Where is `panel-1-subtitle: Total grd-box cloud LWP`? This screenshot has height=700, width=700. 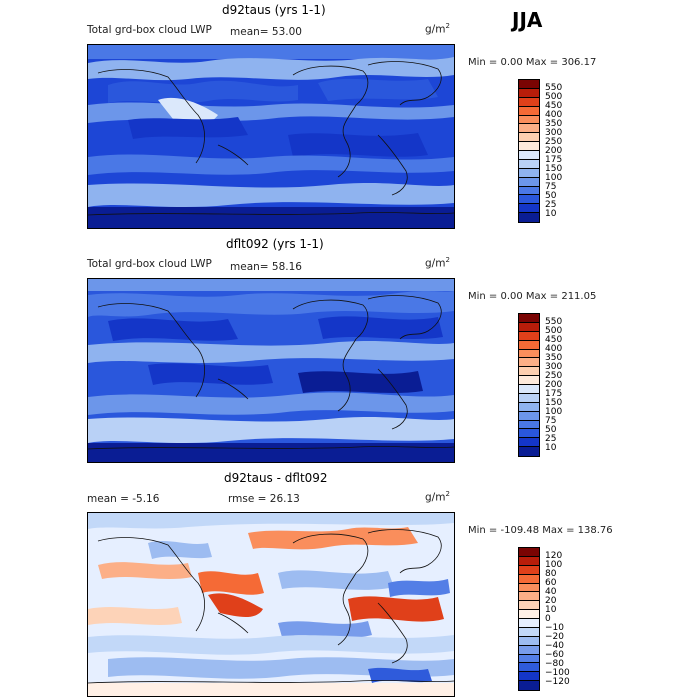 panel-1-subtitle: Total grd-box cloud LWP is located at coordinates (149, 30).